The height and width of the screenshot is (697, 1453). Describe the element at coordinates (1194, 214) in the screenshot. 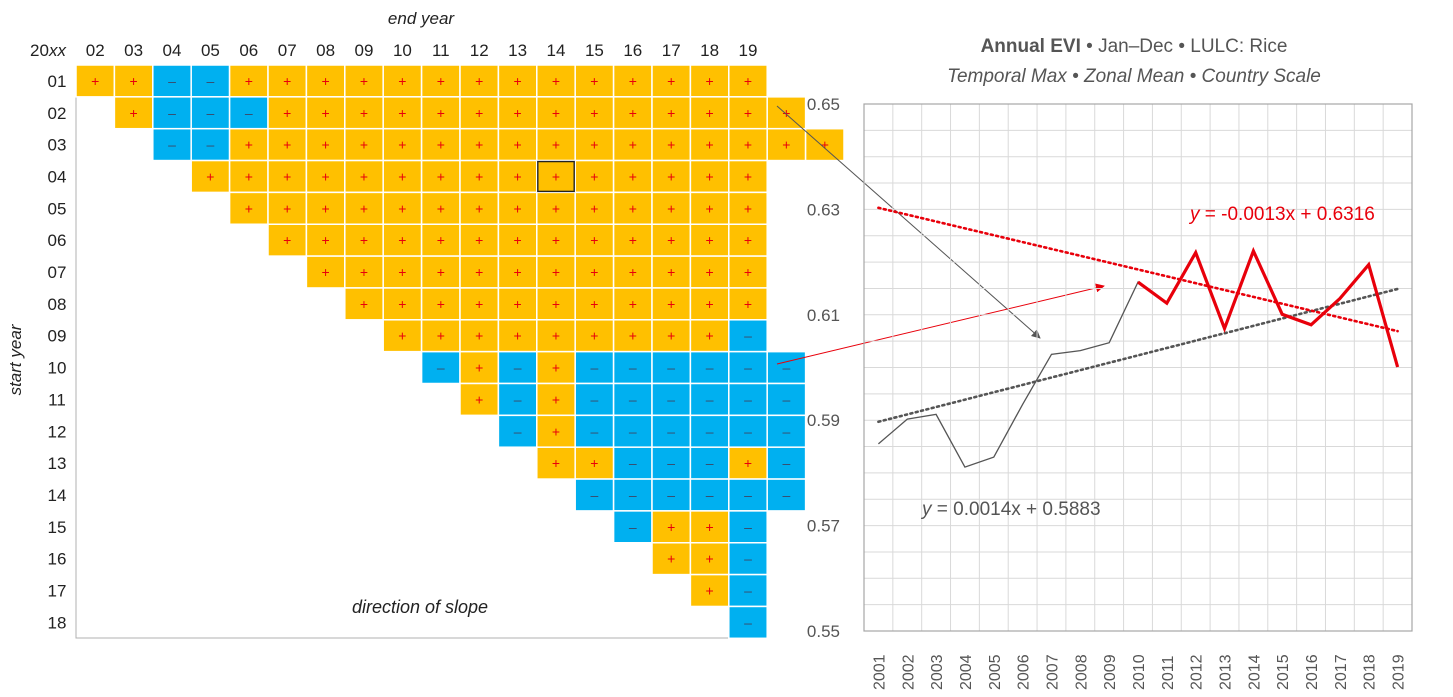

I see `trend-highlight-var: y` at that location.